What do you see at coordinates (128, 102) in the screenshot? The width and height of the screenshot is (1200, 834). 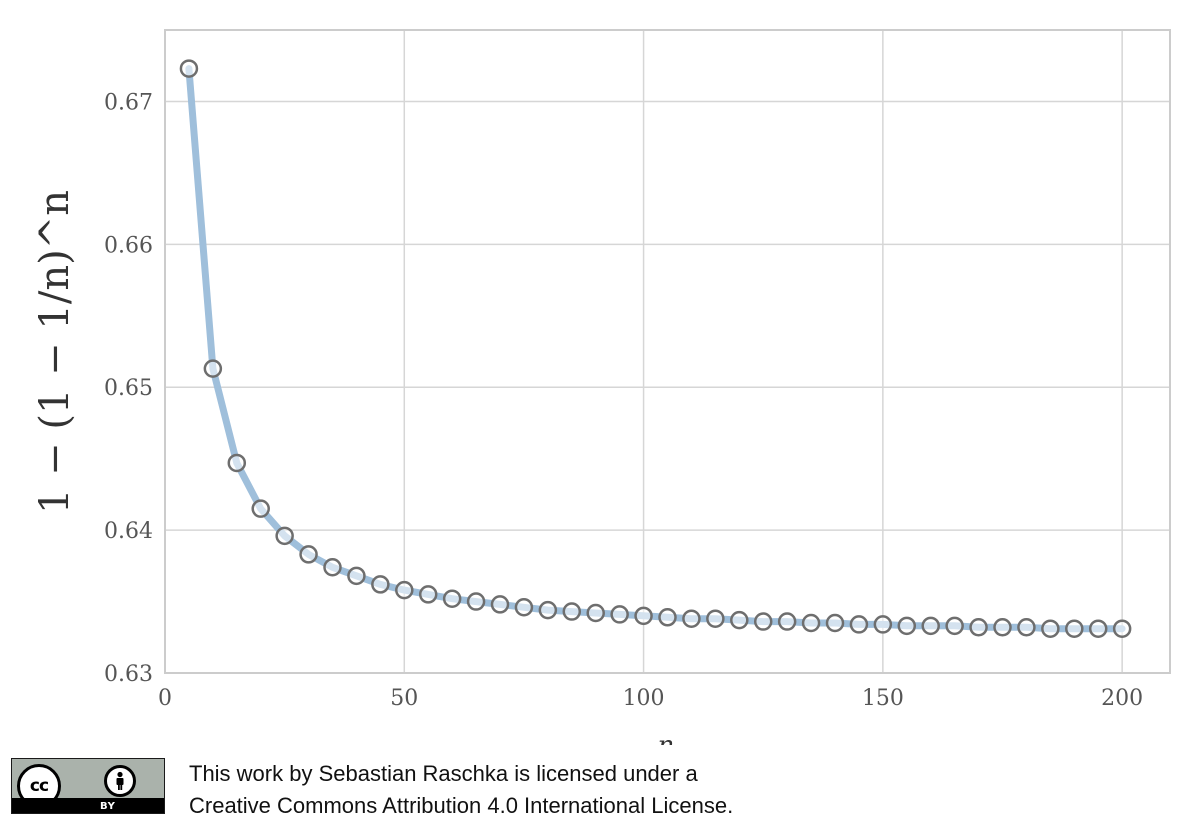 I see `y-tick-label: 0.67` at bounding box center [128, 102].